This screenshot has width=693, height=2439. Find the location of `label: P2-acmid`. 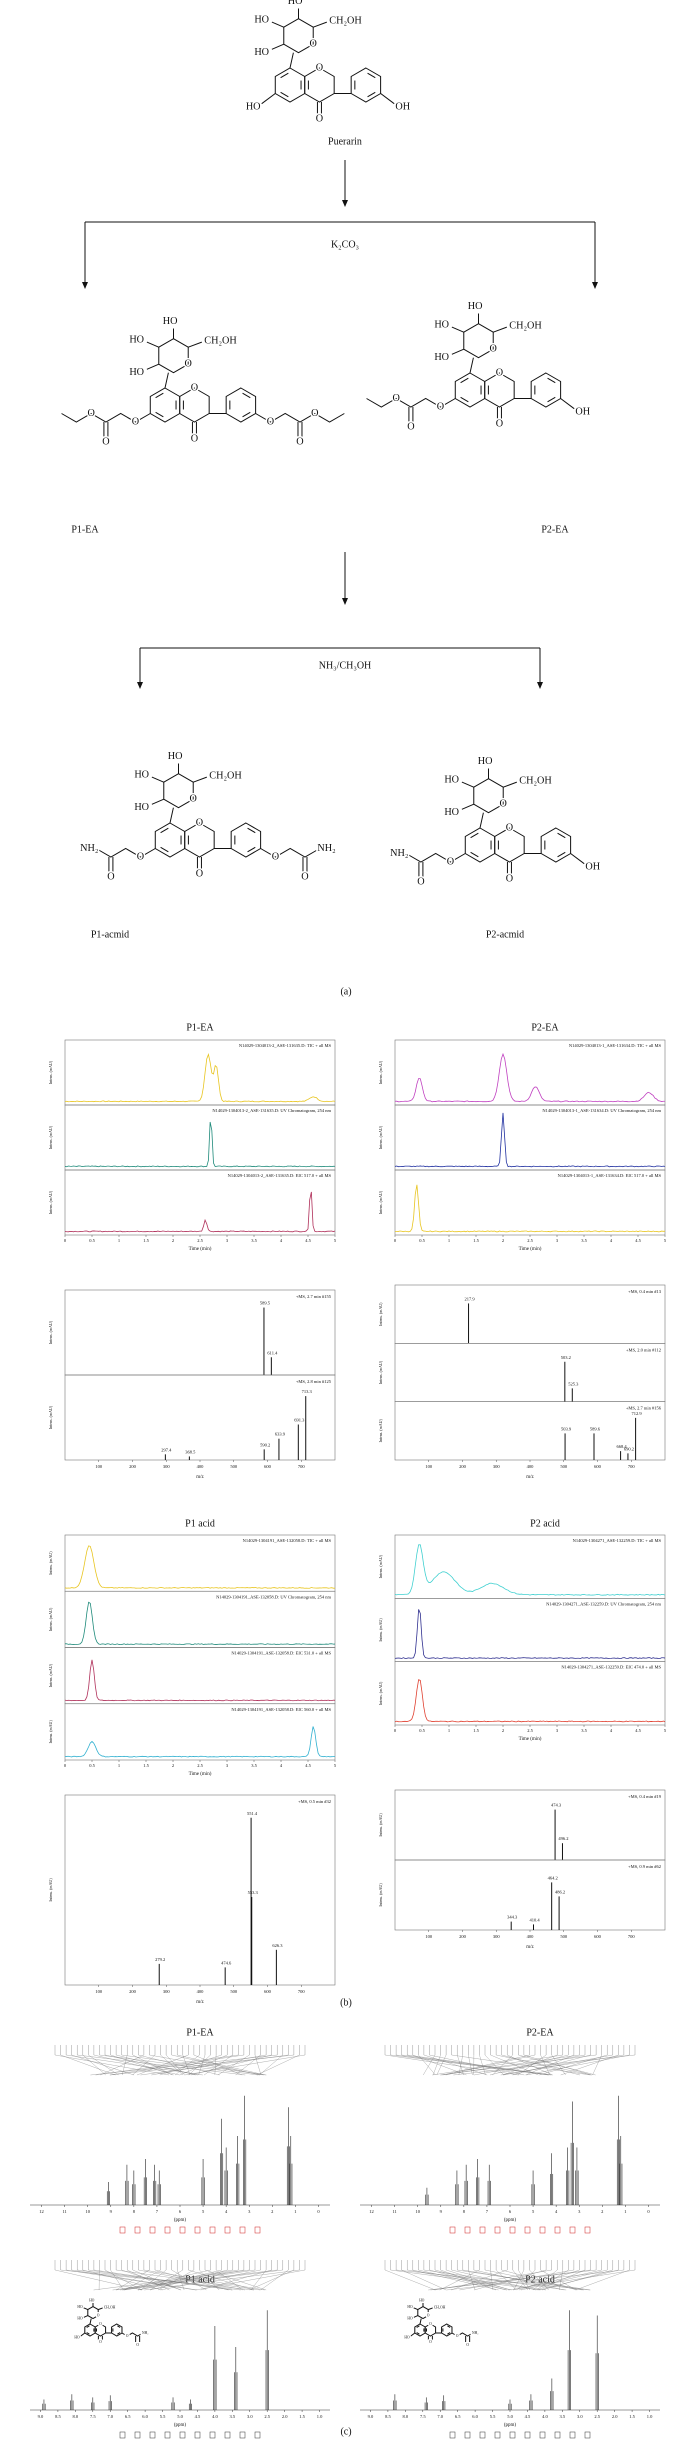

label: P2-acmid is located at coordinates (505, 934).